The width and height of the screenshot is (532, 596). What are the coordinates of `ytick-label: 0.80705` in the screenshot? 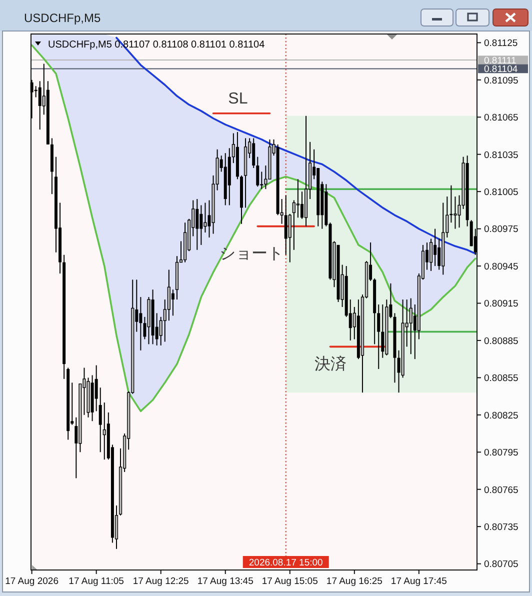 It's located at (501, 564).